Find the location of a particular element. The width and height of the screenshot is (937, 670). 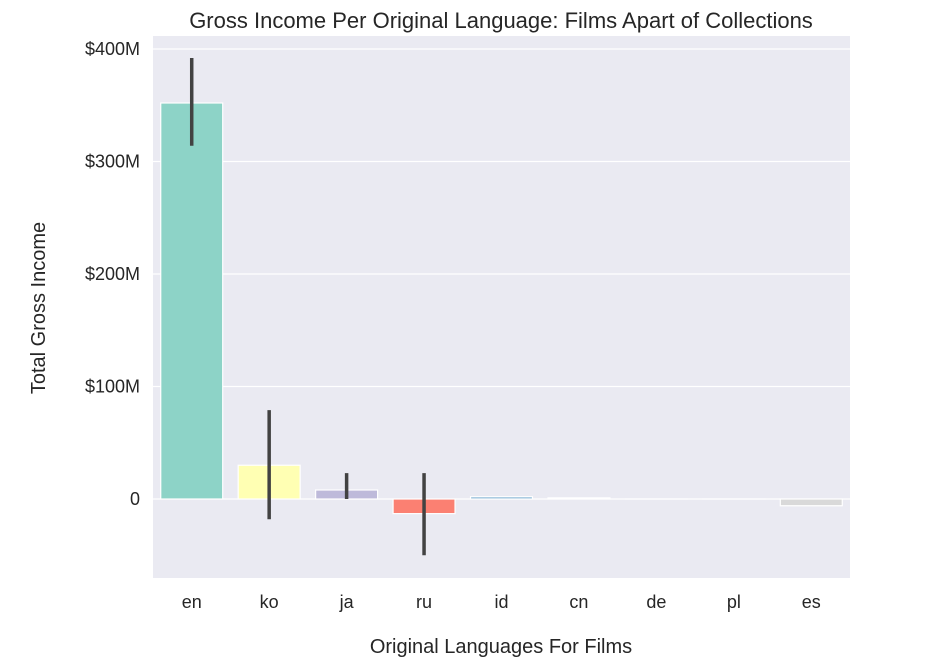

y-tick-label: $200M is located at coordinates (112, 274).